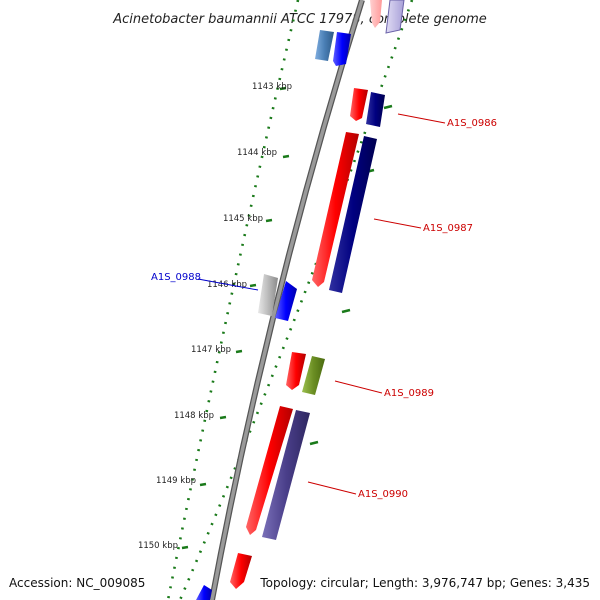 The image size is (600, 600). What do you see at coordinates (324, 45) in the screenshot?
I see `gene-steel` at bounding box center [324, 45].